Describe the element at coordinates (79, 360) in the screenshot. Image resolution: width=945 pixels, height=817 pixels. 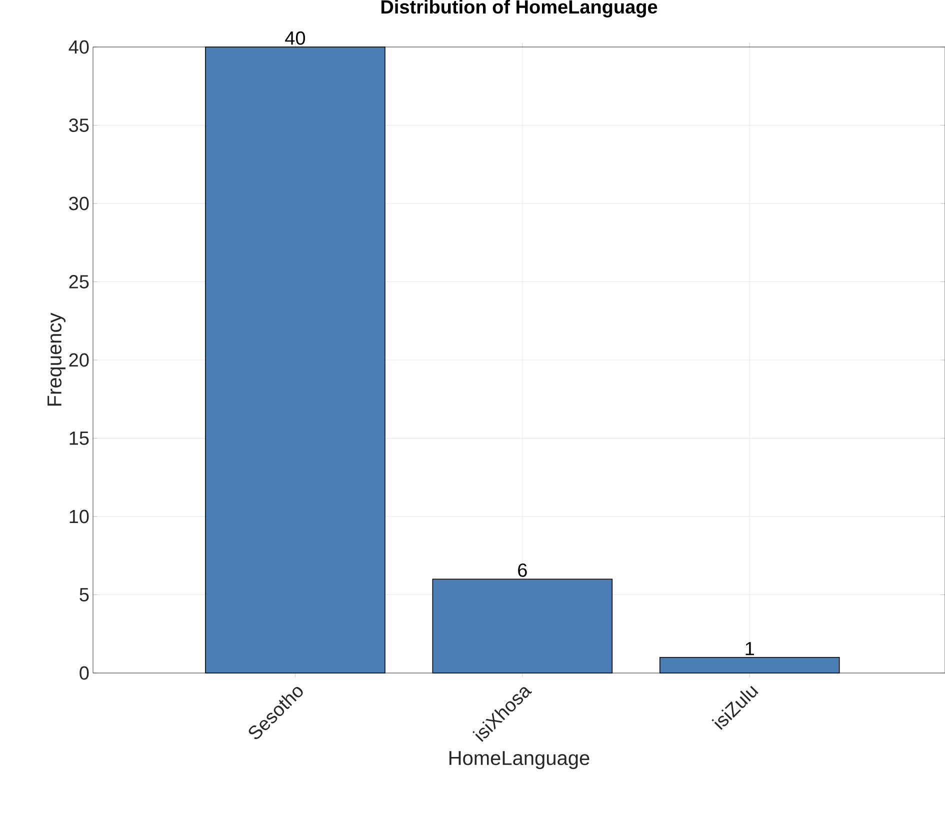
I see `y-tick-label: 20` at that location.